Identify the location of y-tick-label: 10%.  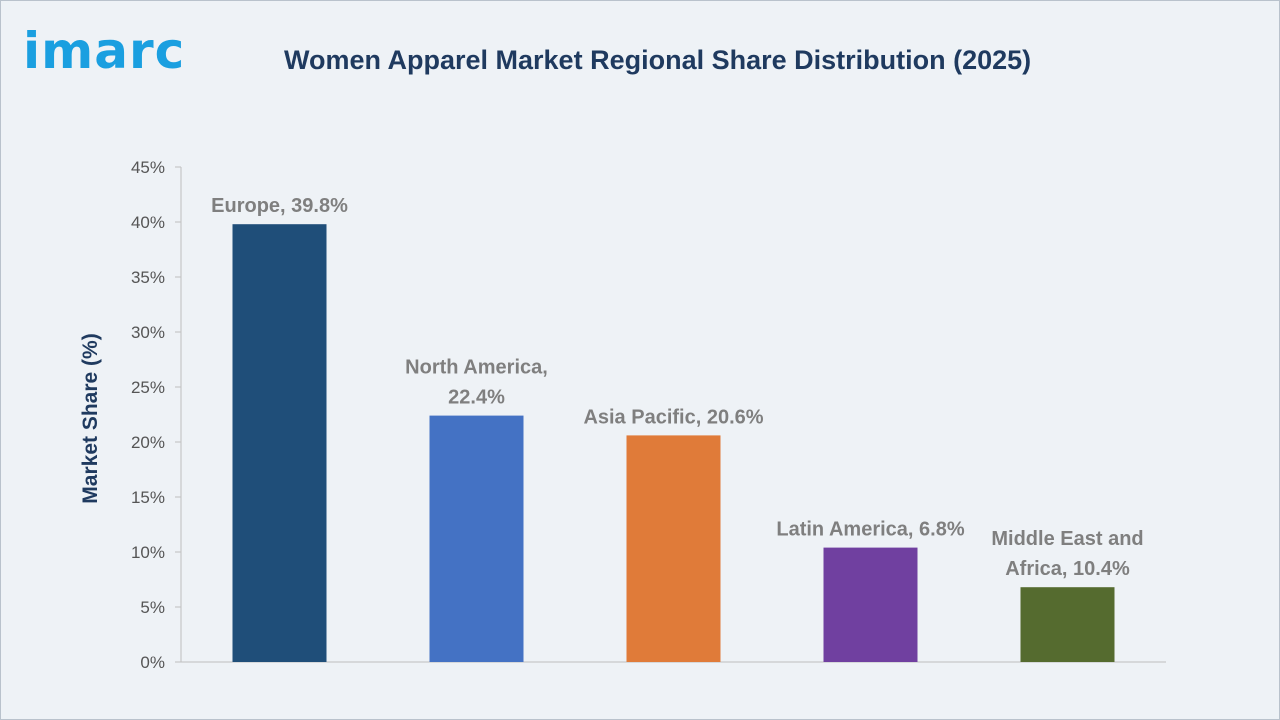
(148, 552).